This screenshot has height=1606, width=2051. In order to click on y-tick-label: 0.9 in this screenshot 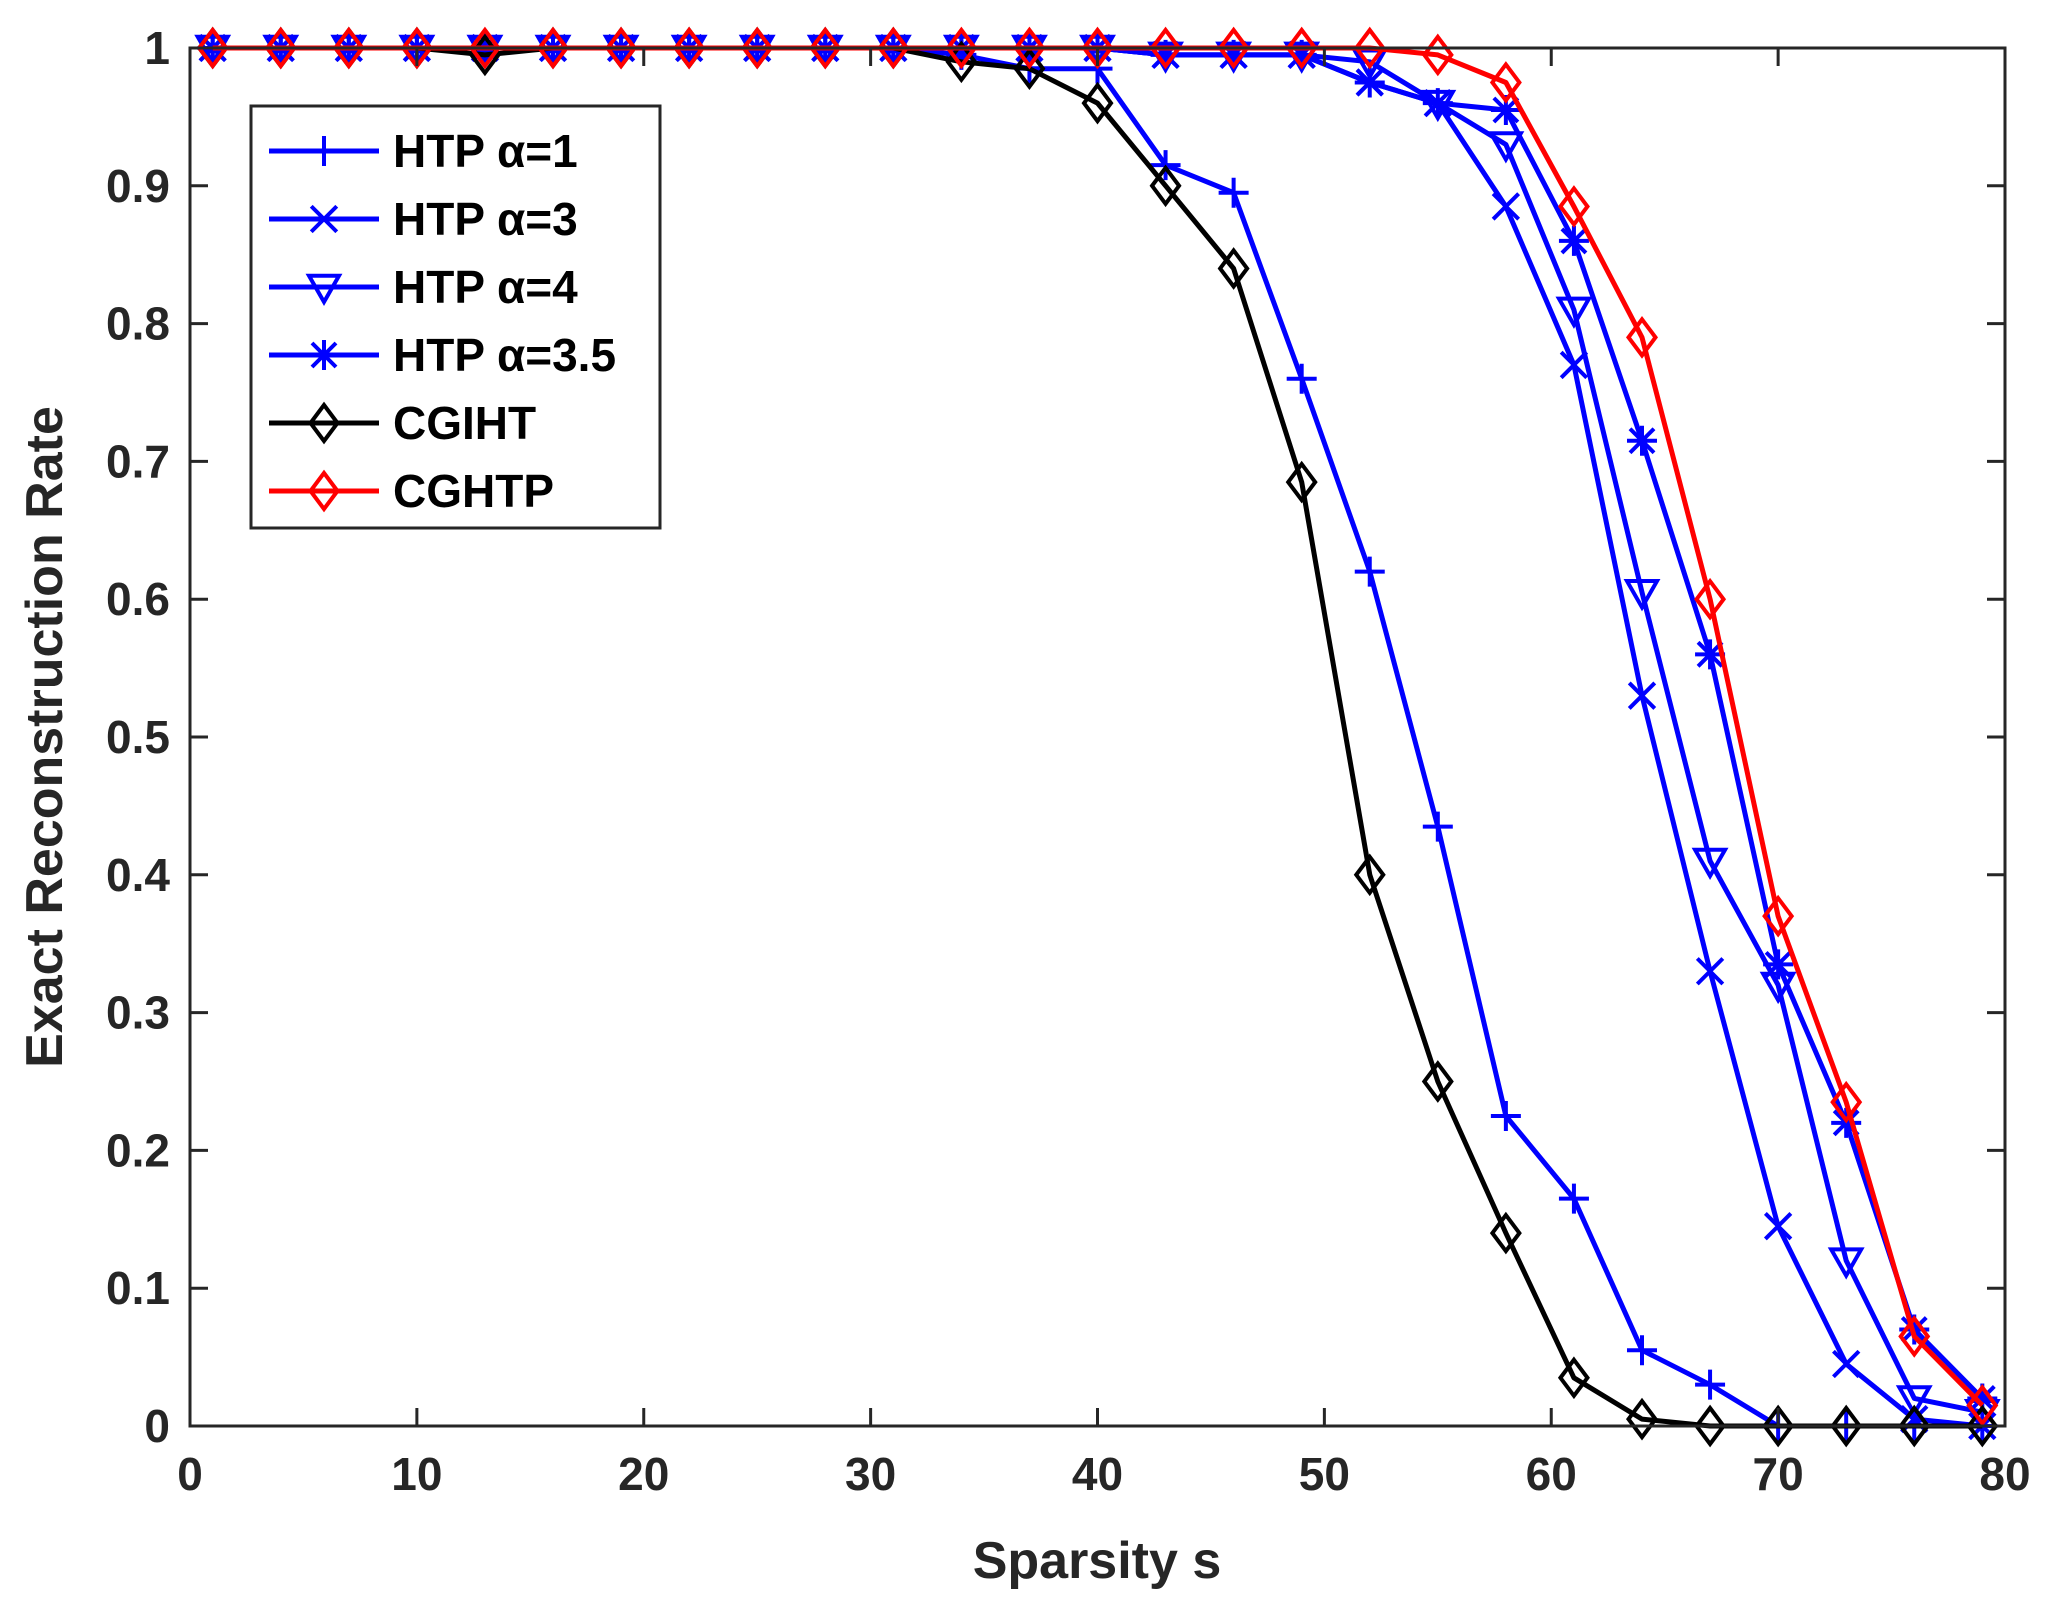, I will do `click(138, 186)`.